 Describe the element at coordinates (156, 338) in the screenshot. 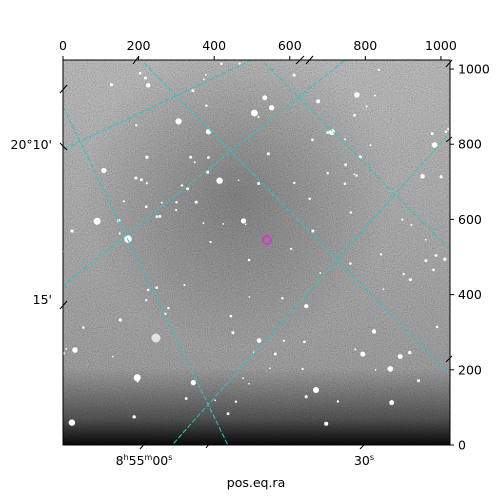

I see `galaxy` at that location.